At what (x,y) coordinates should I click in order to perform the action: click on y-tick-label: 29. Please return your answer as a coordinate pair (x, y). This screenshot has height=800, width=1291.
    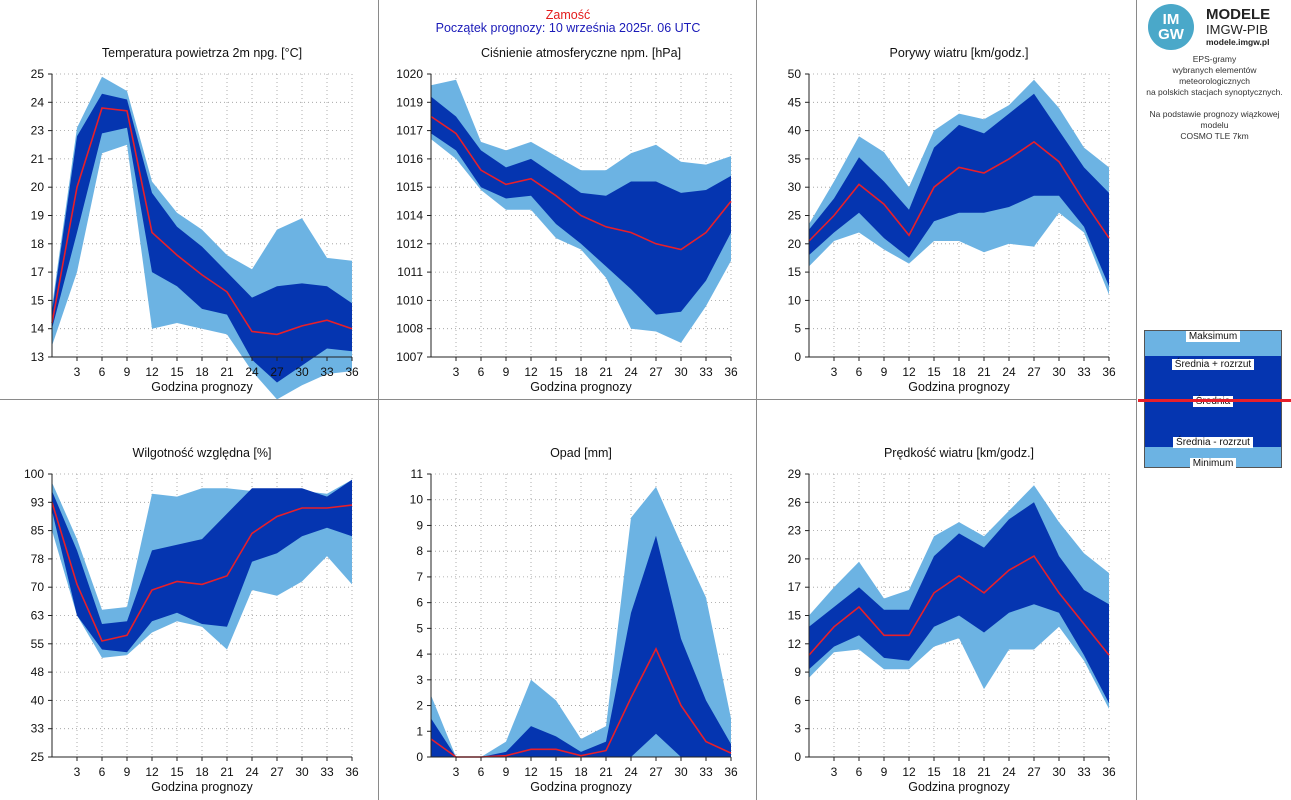
    Looking at the image, I should click on (795, 474).